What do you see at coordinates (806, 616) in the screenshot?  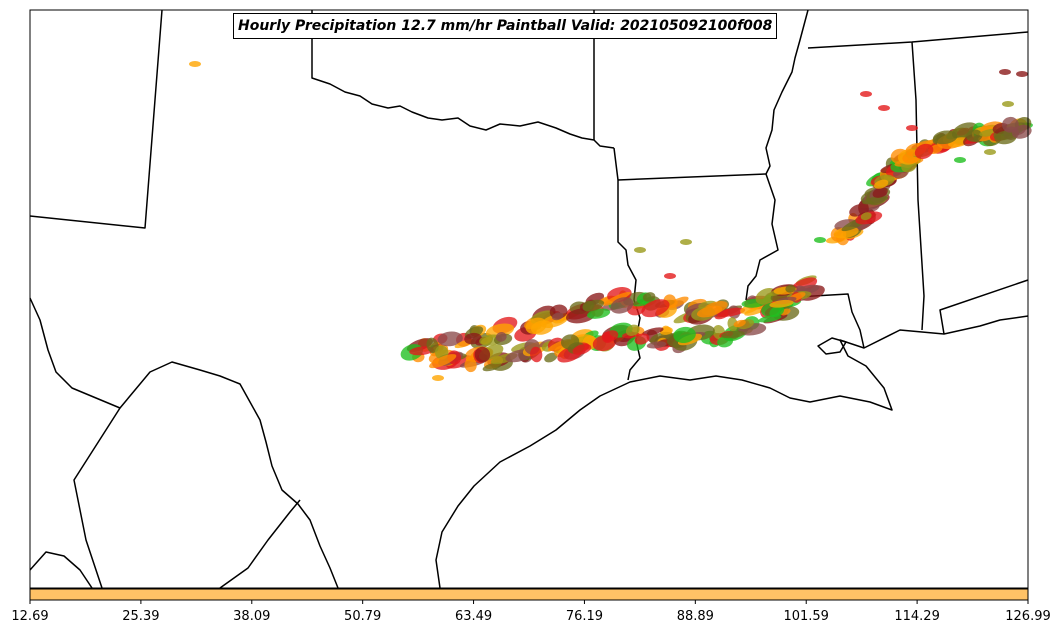 I see `colorbar-tick-label: 101.59` at bounding box center [806, 616].